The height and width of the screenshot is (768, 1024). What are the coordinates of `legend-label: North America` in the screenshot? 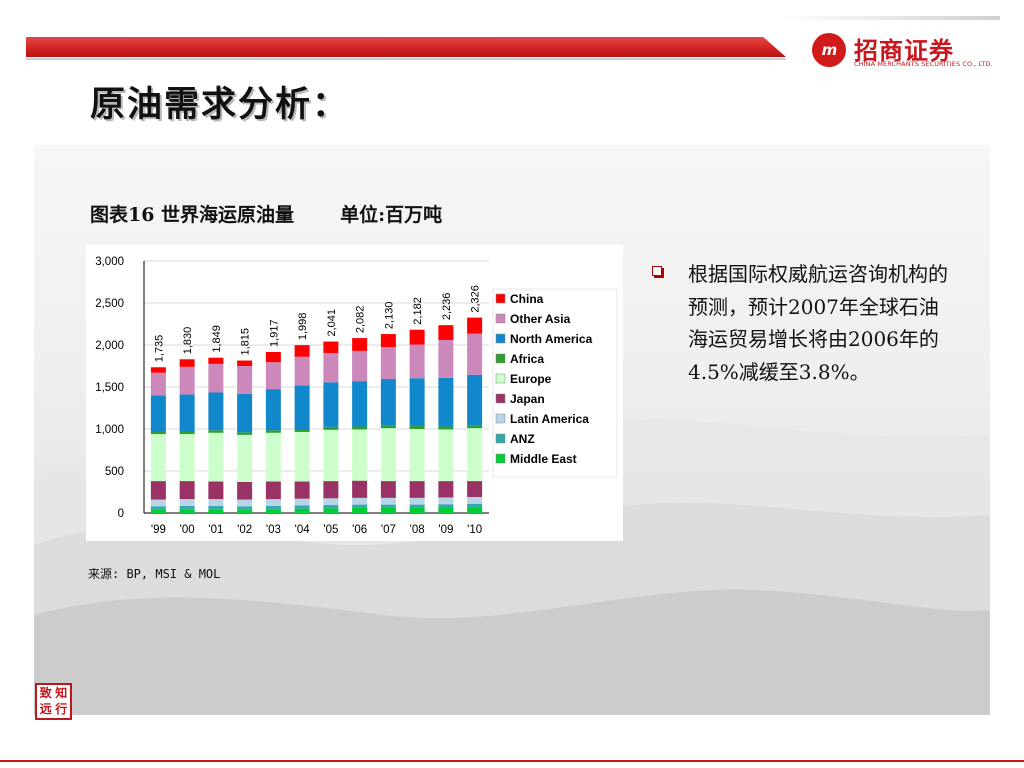 It's located at (551, 339).